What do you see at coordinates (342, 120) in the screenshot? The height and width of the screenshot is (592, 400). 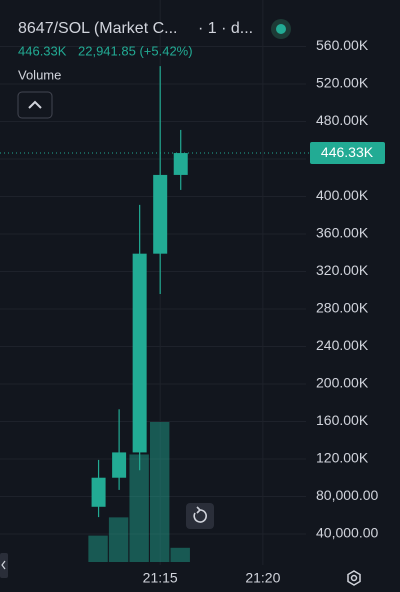 I see `y-tick-label: 480.00K` at bounding box center [342, 120].